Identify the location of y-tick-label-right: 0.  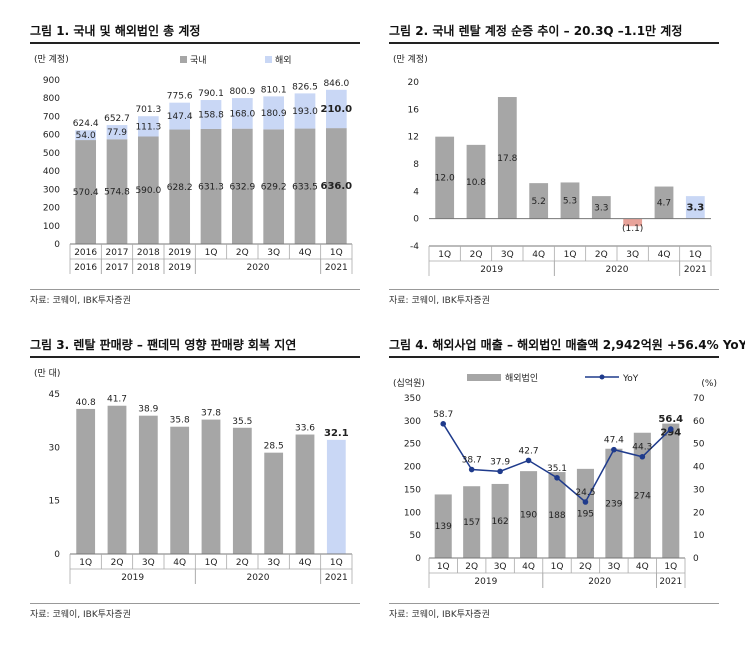
(696, 559).